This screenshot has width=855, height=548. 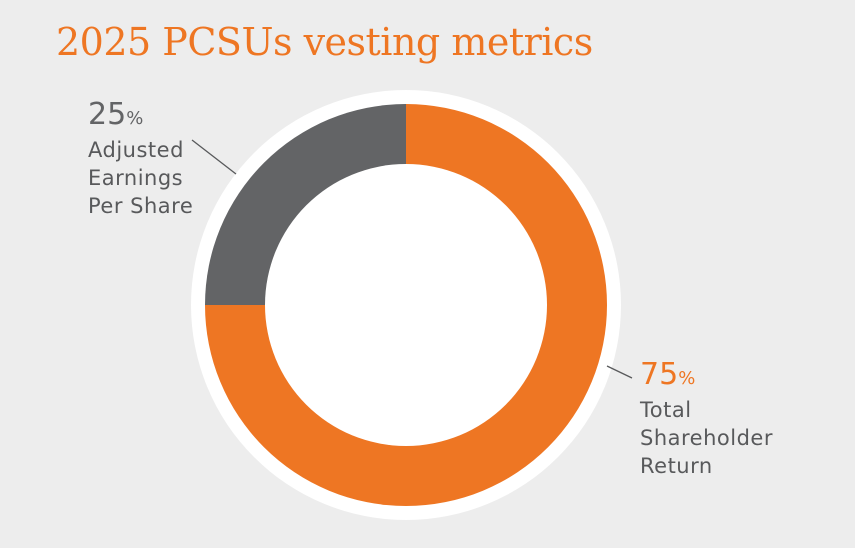 I want to click on callout-eps: 25% Adjusted Earnings Per Share, so click(x=140, y=159).